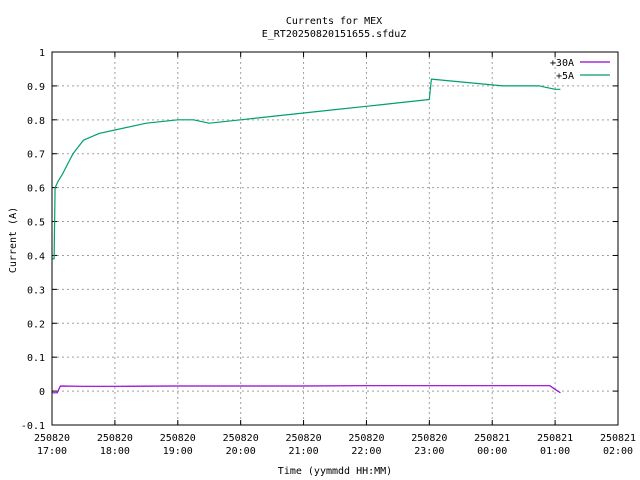 The height and width of the screenshot is (480, 640). I want to click on y-tick-label: 0.3, so click(36, 290).